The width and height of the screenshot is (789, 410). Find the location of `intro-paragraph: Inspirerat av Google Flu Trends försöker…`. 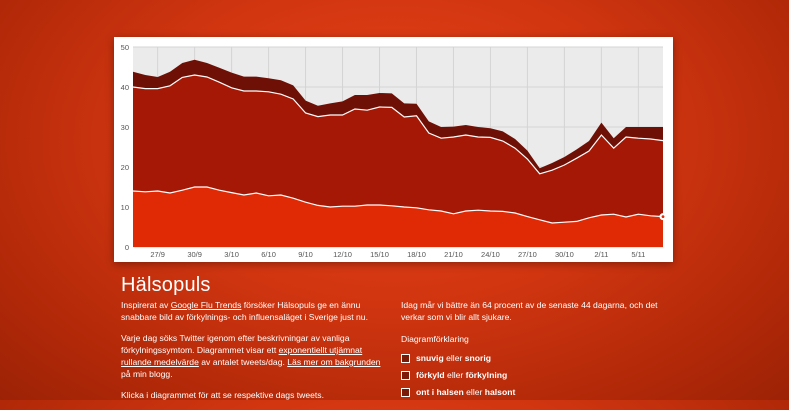

intro-paragraph: Inspirerat av Google Flu Trends försöker… is located at coordinates (253, 311).